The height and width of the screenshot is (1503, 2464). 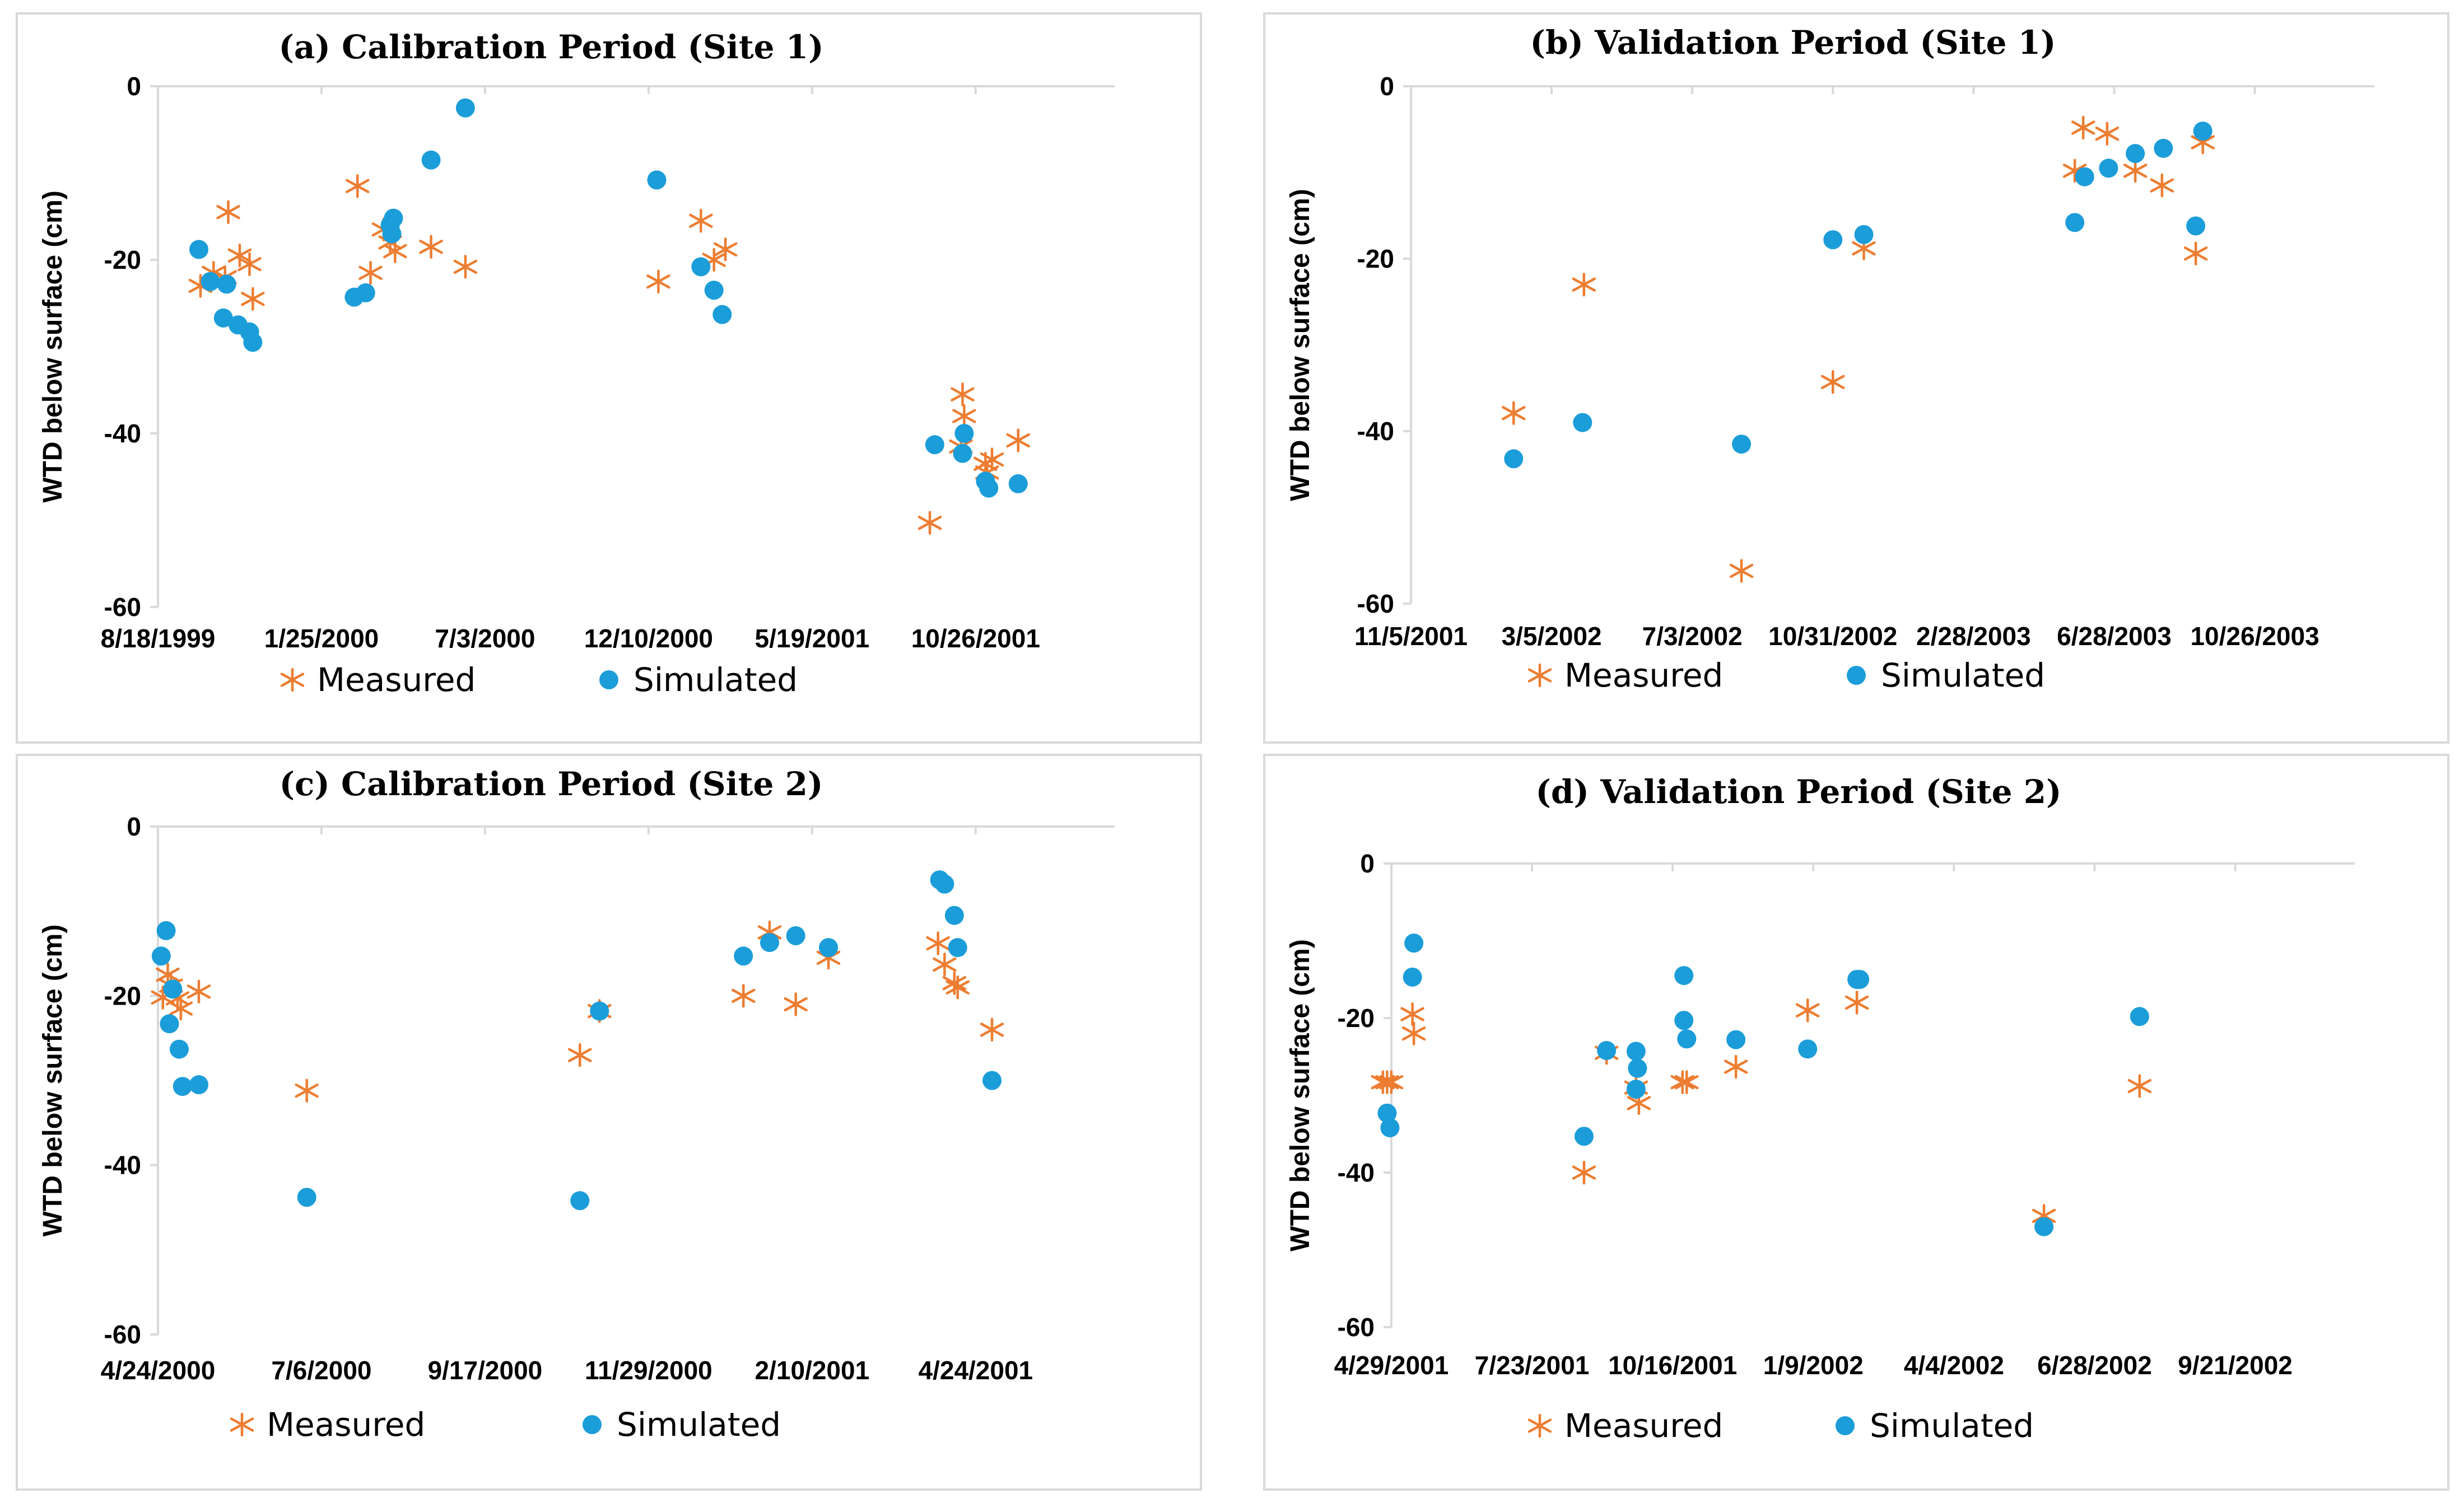 I want to click on x-tick-label: 11/5/2001, so click(x=1411, y=636).